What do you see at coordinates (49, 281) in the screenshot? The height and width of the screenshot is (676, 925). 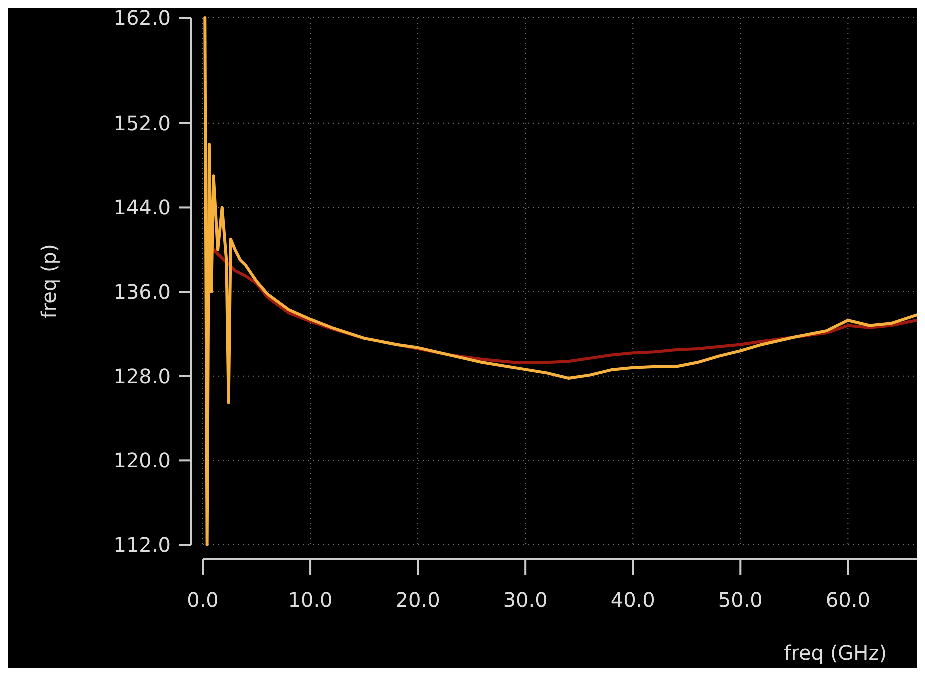 I see `y-axis-title: freq (p)` at bounding box center [49, 281].